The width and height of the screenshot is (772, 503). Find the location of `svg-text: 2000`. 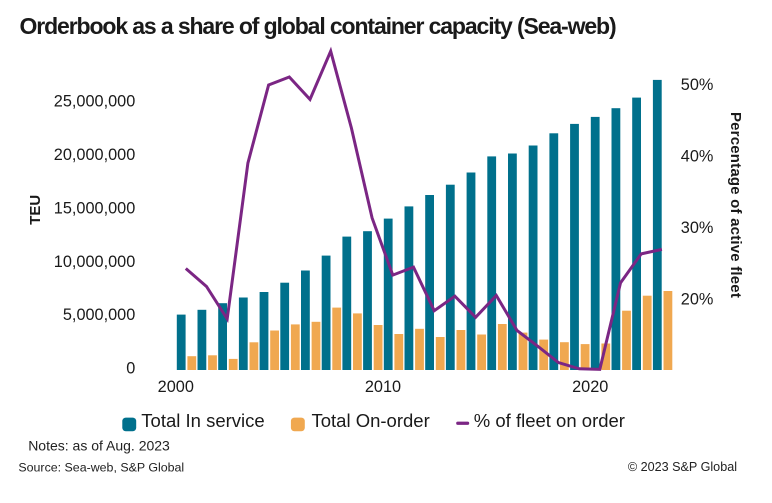

svg-text: 2000 is located at coordinates (176, 387).